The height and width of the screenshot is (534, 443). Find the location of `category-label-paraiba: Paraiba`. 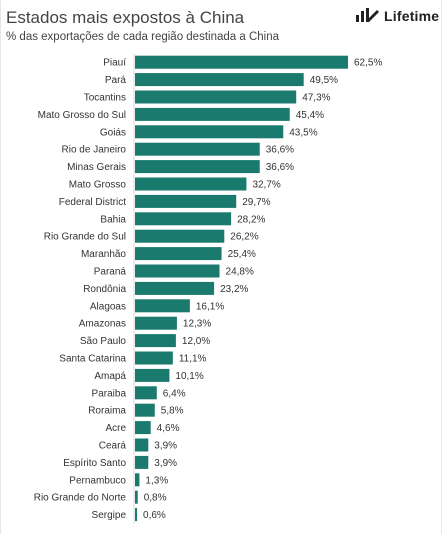

category-label-paraiba: Paraiba is located at coordinates (109, 393).